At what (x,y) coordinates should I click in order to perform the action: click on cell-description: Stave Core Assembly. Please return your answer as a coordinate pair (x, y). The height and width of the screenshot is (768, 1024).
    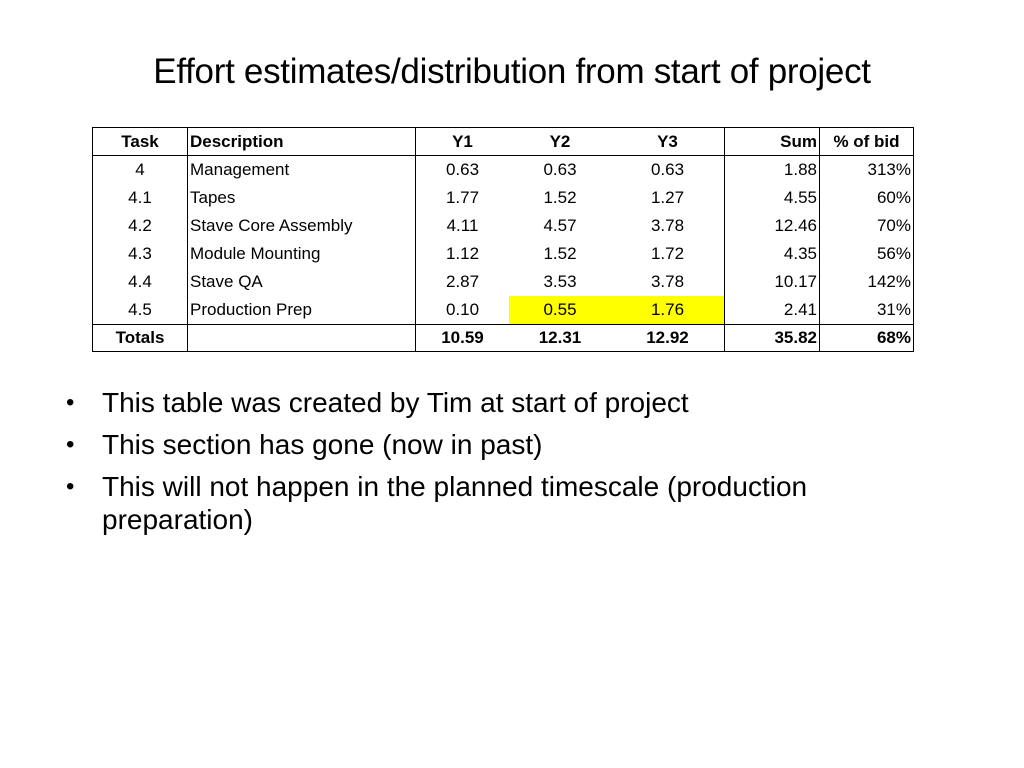
    Looking at the image, I should click on (301, 226).